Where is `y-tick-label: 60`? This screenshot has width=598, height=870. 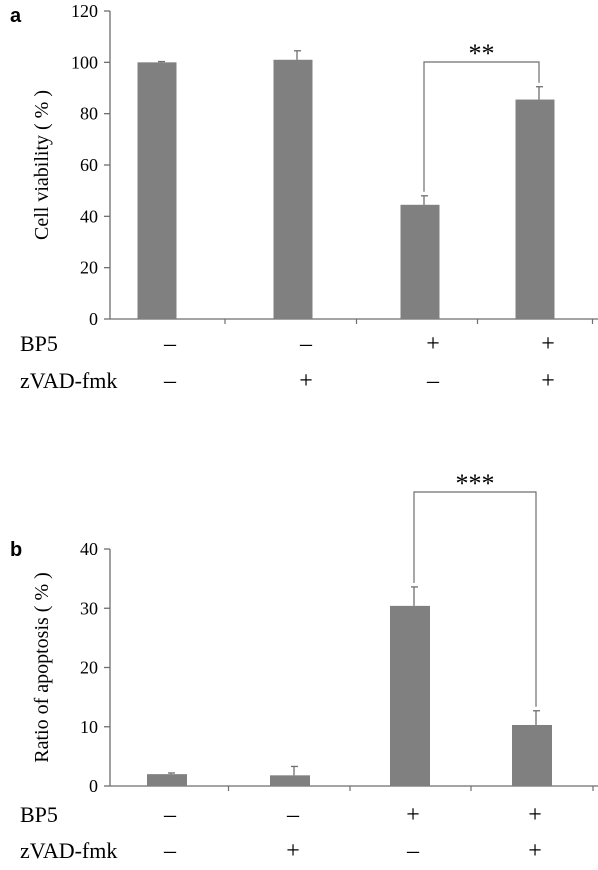
y-tick-label: 60 is located at coordinates (89, 165).